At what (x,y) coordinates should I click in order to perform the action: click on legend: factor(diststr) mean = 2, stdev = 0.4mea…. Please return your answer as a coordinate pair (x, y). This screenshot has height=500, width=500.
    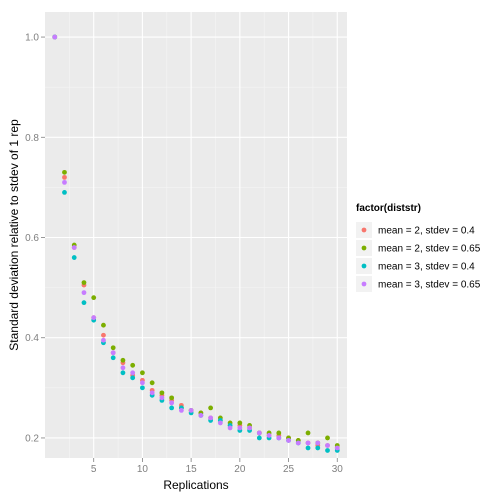
    Looking at the image, I should click on (418, 247).